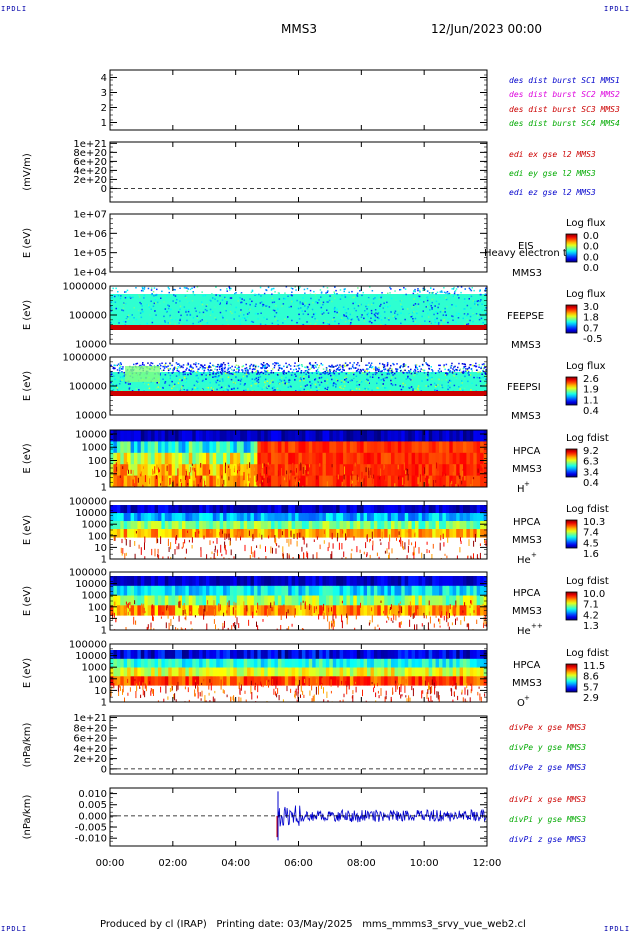  I want to click on y-tick-label: 10000, so click(91, 584).